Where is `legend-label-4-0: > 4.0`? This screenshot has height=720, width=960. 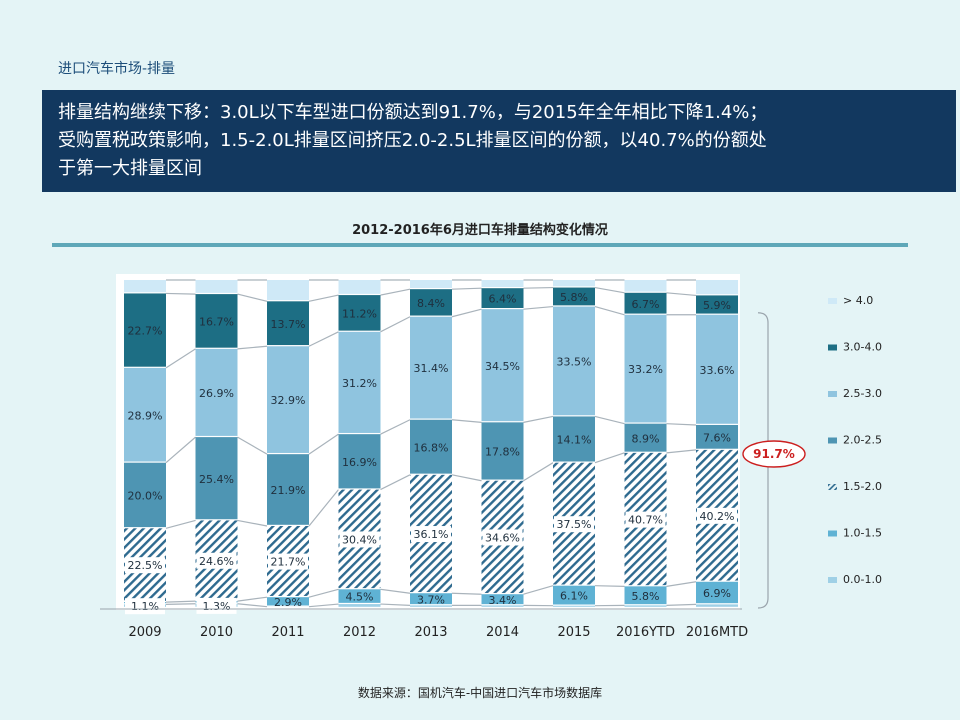
legend-label-4-0: > 4.0 is located at coordinates (858, 300).